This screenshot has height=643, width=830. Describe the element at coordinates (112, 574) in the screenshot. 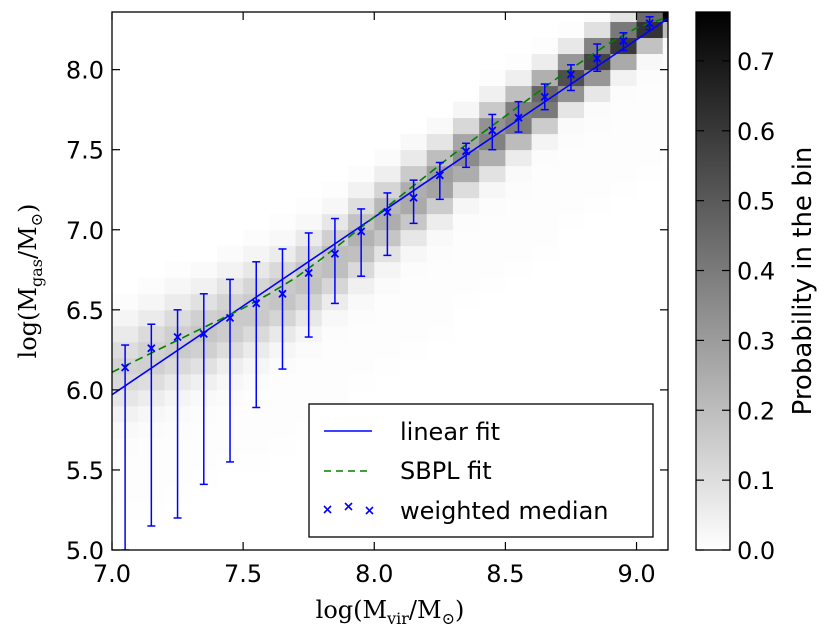

I see `x-tick-label: 7.0` at that location.